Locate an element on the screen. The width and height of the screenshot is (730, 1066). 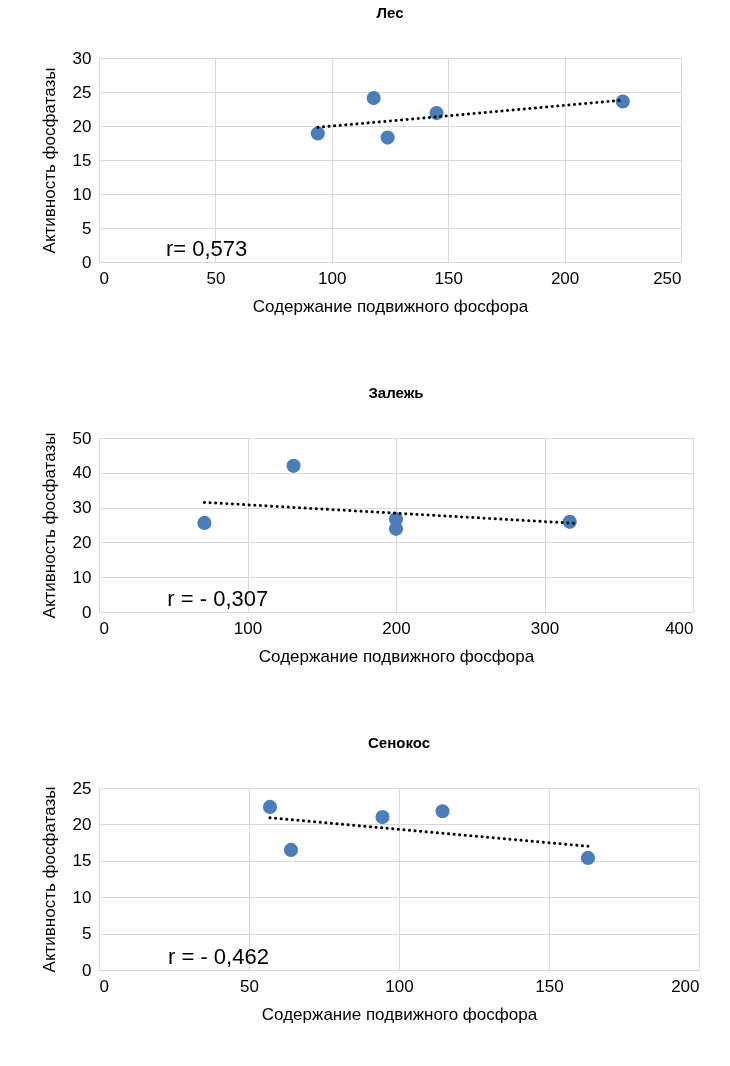
y-tick-label: 50 is located at coordinates (82, 438).